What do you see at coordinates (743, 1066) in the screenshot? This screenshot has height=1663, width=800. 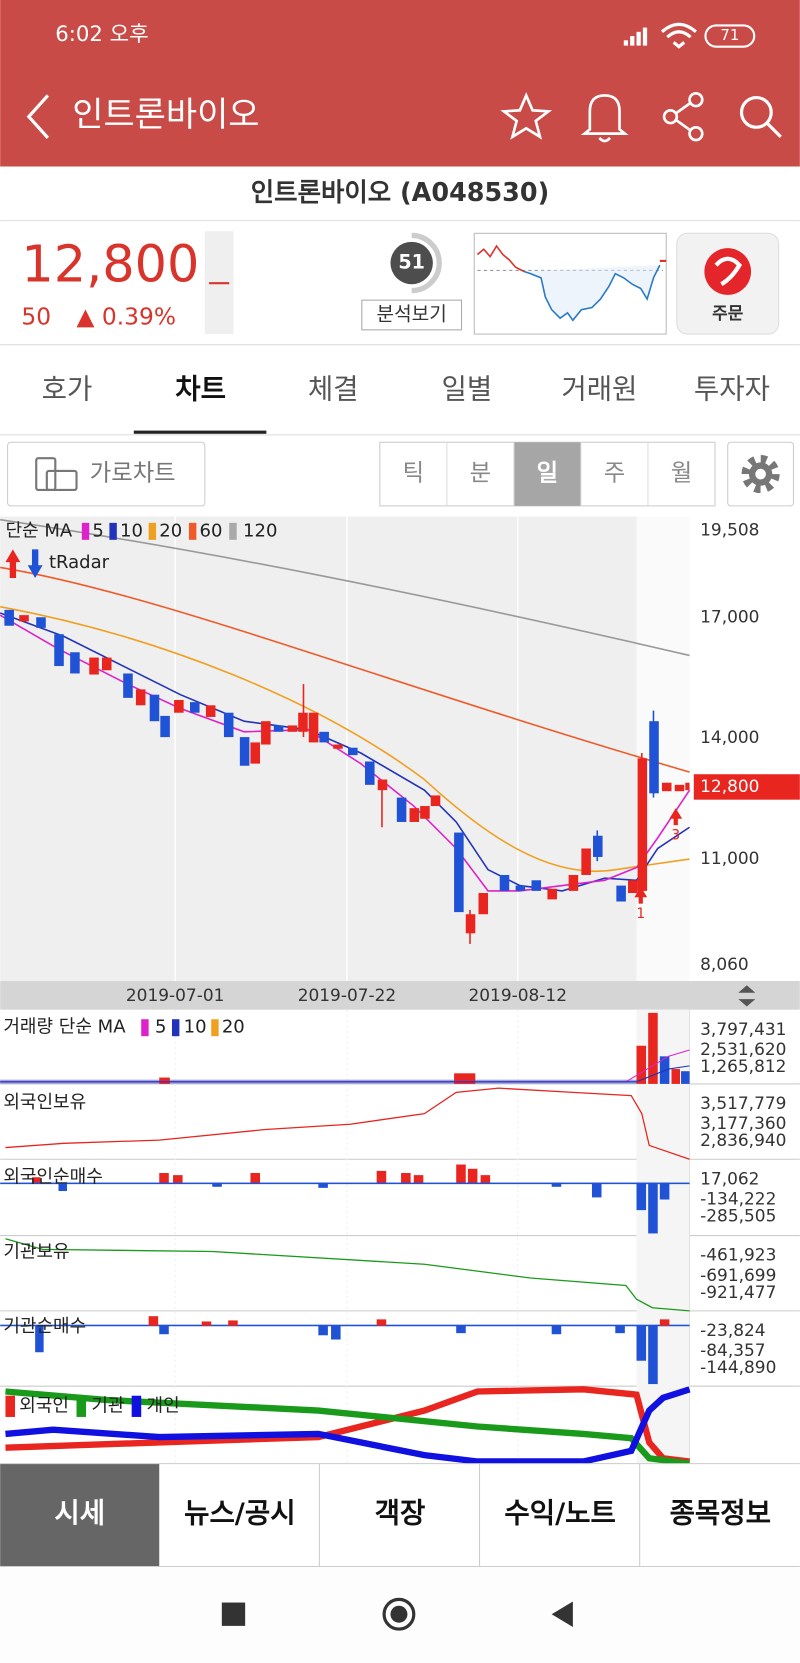 I see `panel-axis-label: 1,265,812` at bounding box center [743, 1066].